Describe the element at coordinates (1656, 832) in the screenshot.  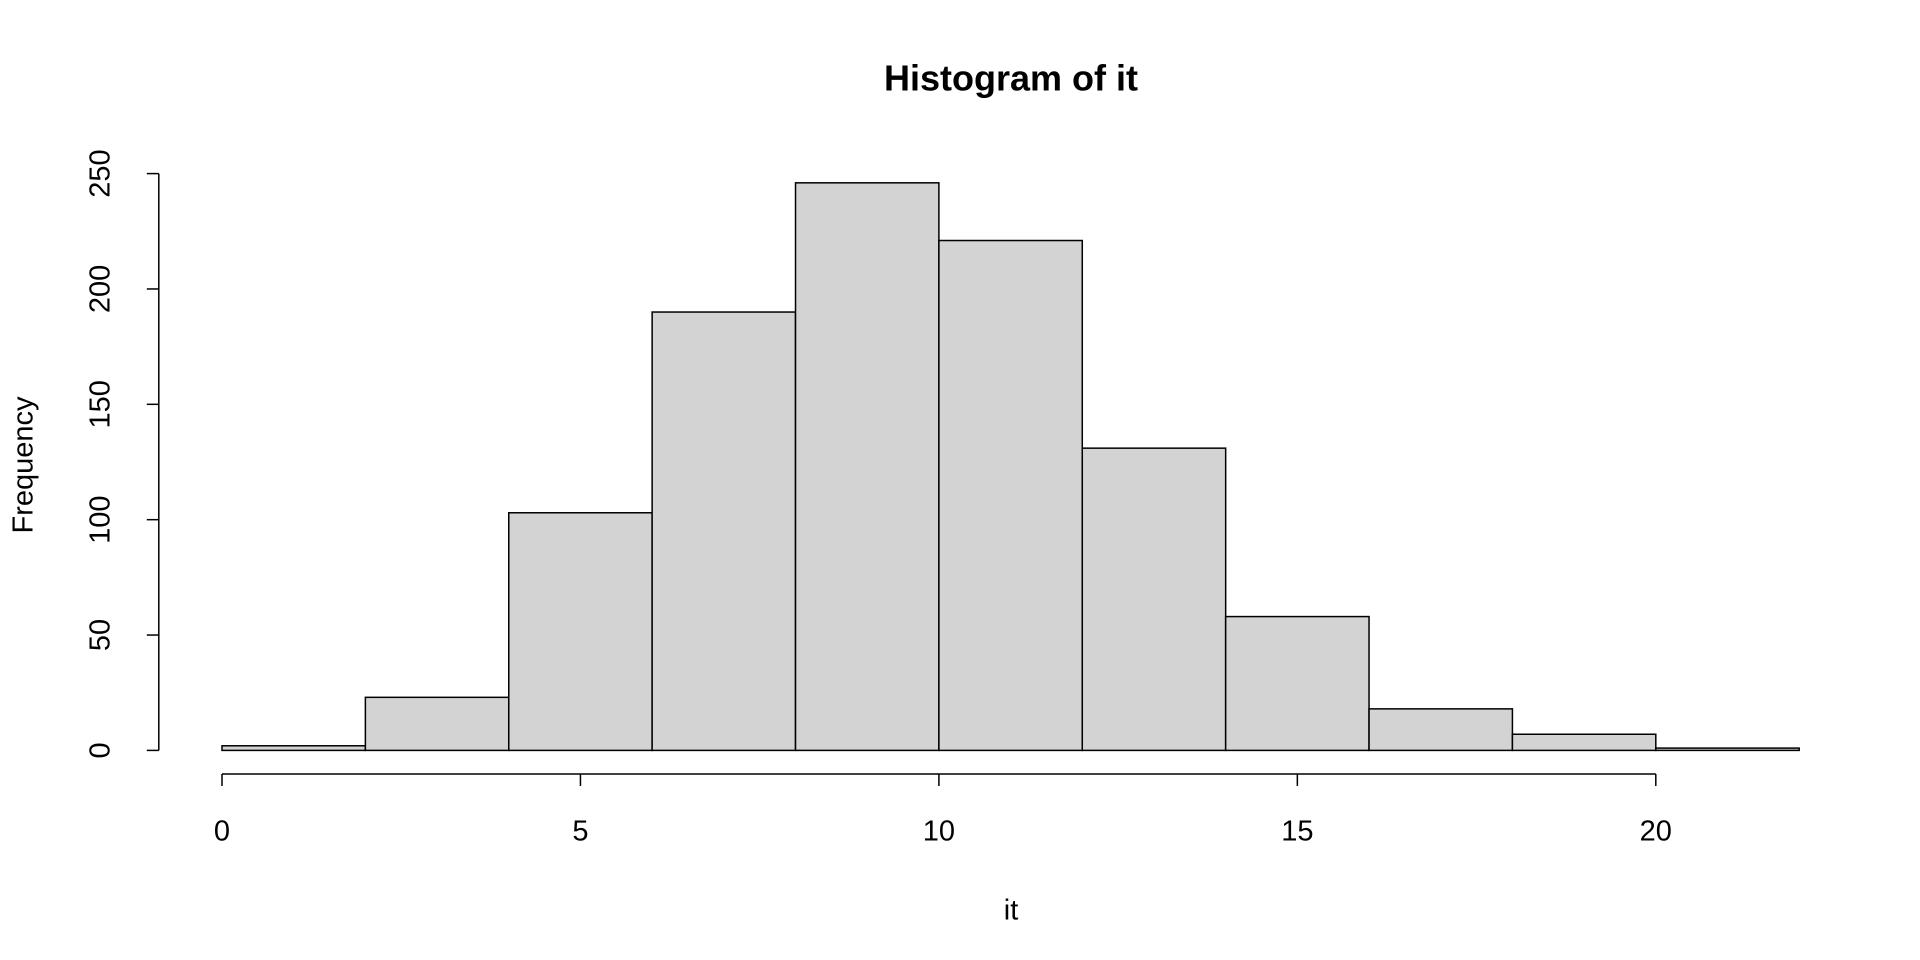
I see `x-tick-label: 20` at that location.